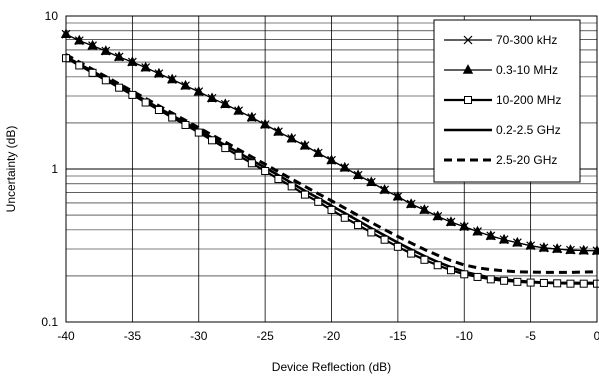 This screenshot has width=599, height=377. I want to click on legend-label: 10-200 MHz, so click(528, 100).